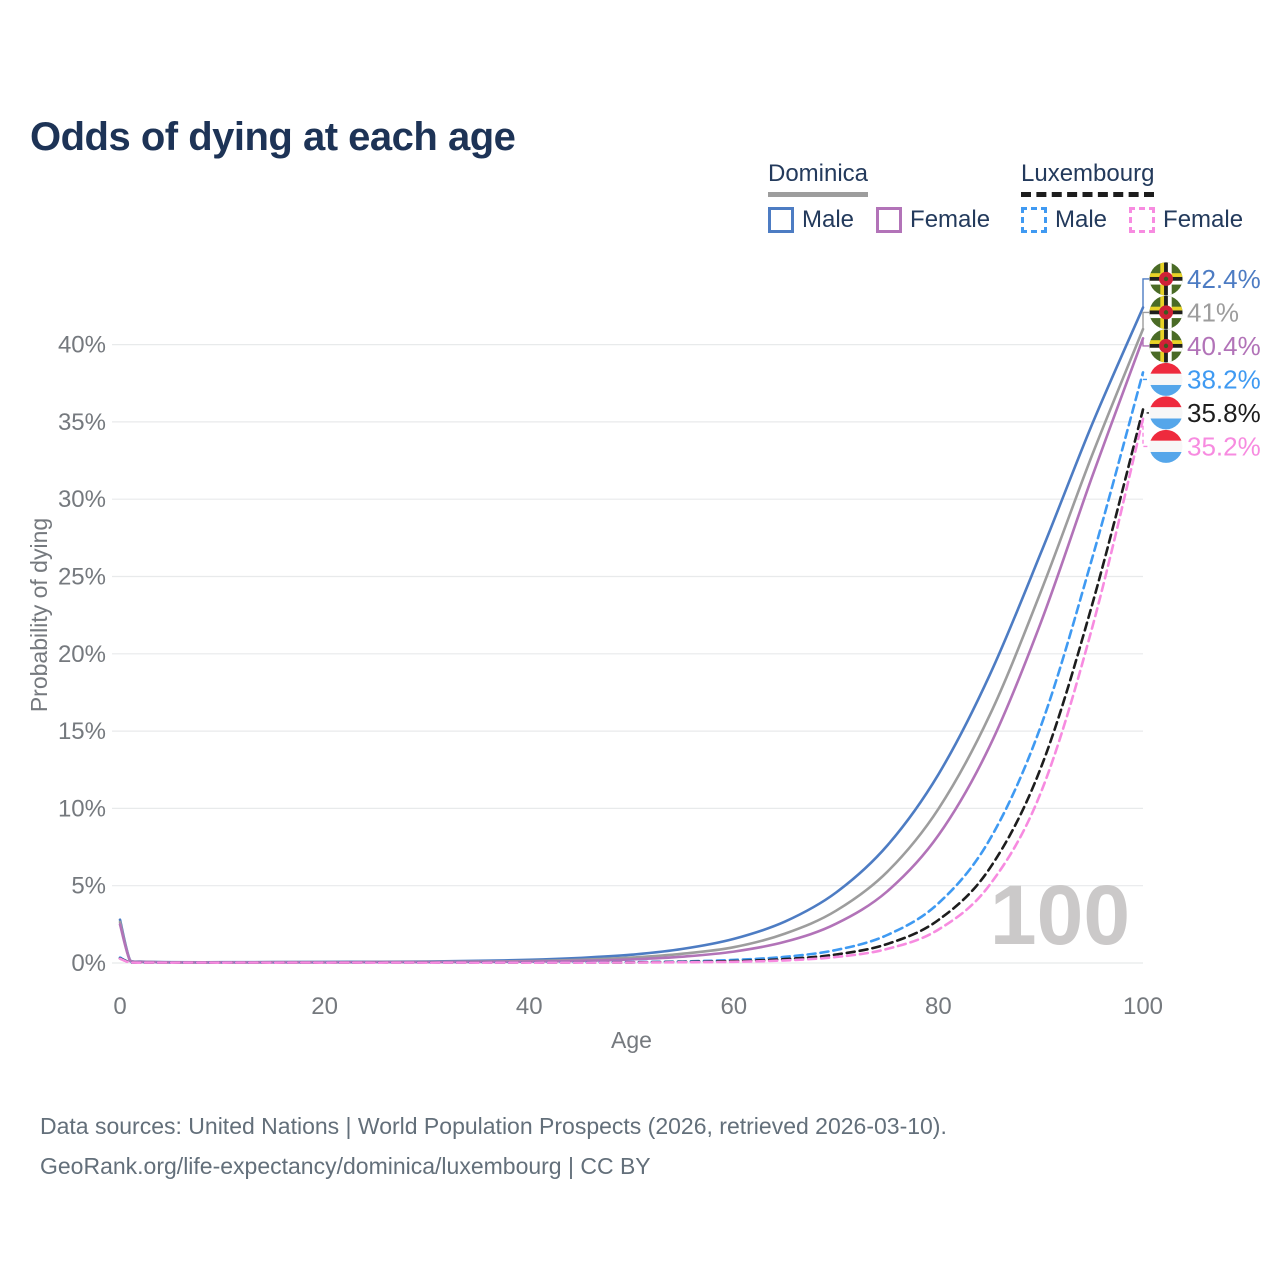  I want to click on legend-group-dominica: Dominica Male Female, so click(890, 197).